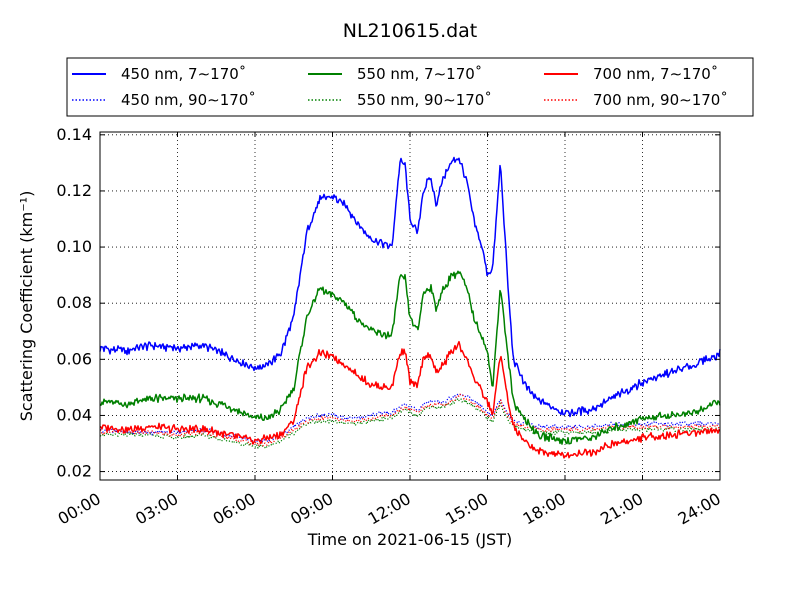 This screenshot has width=800, height=600. Describe the element at coordinates (74, 358) in the screenshot. I see `y-tick-label: 0.06` at that location.